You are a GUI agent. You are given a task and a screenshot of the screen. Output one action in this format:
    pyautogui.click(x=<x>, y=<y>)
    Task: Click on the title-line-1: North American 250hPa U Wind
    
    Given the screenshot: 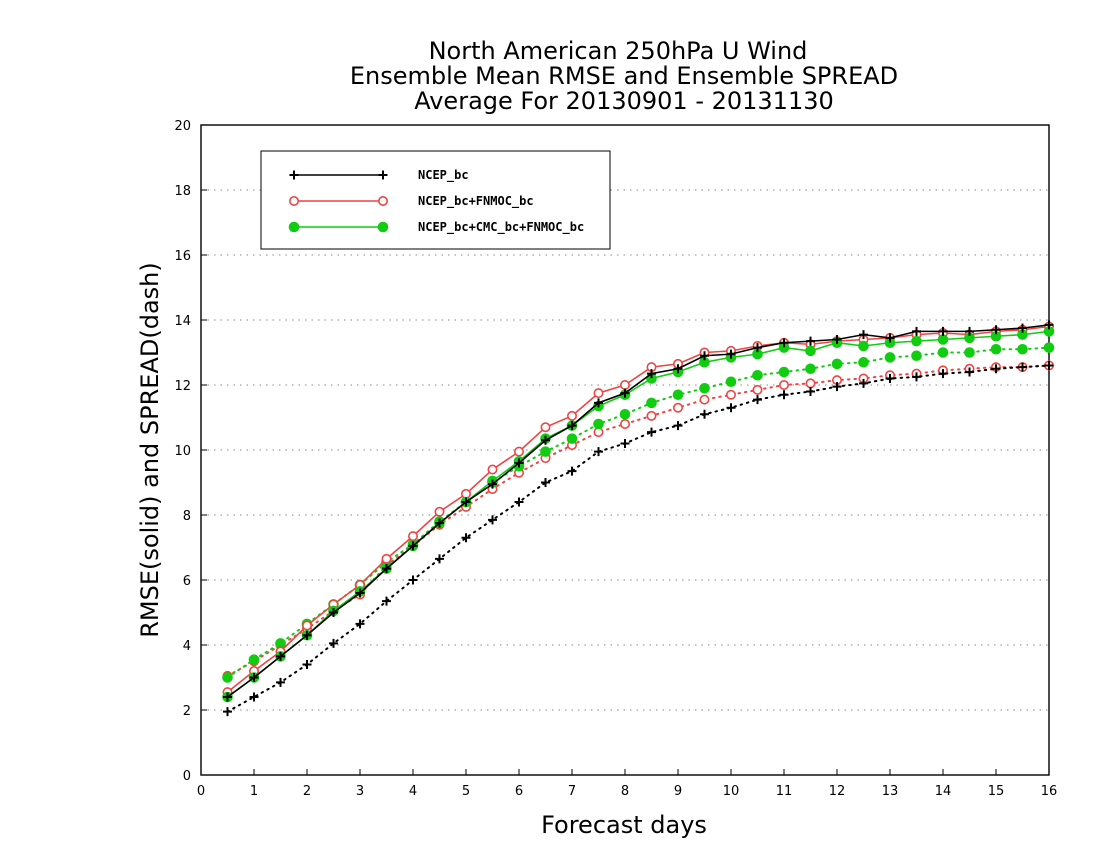 What is the action you would take?
    pyautogui.click(x=618, y=51)
    